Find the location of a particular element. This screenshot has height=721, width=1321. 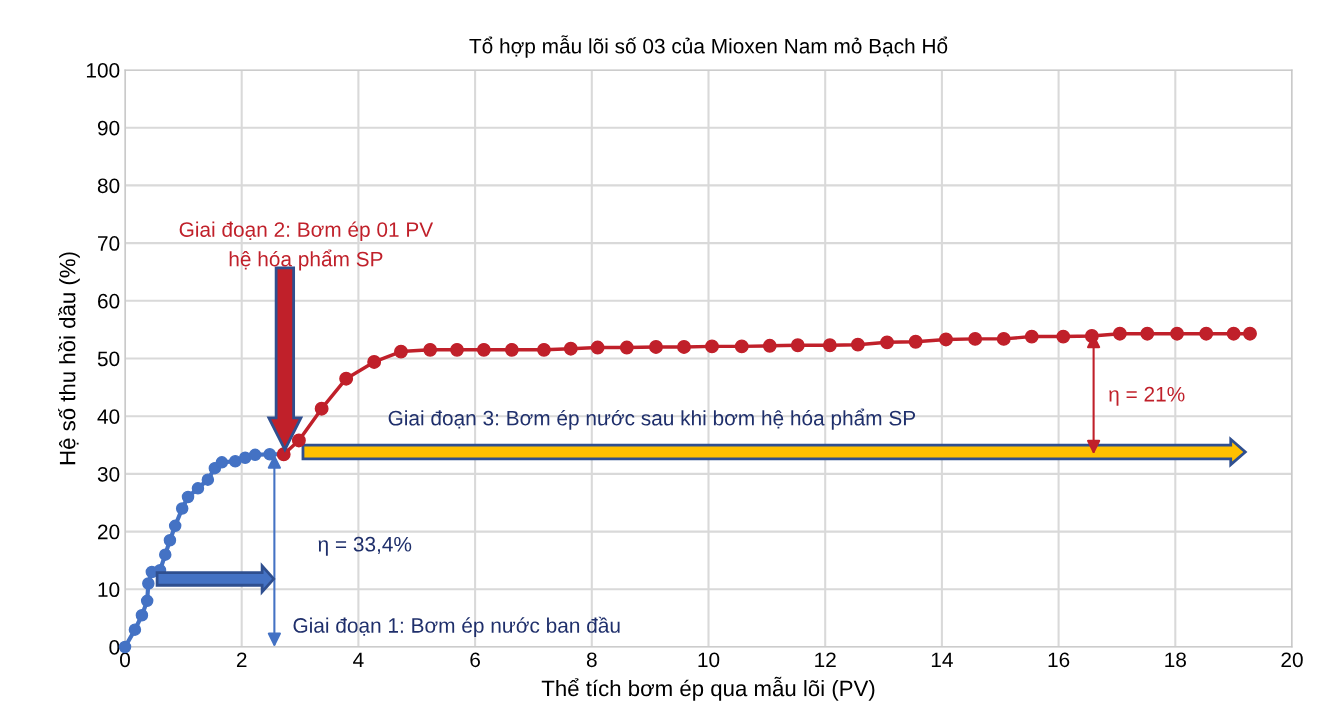

y-tick-label: 10 is located at coordinates (109, 590).